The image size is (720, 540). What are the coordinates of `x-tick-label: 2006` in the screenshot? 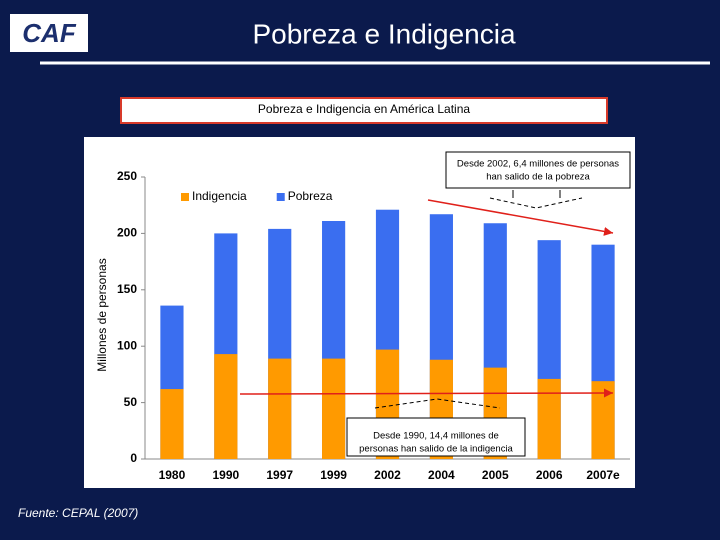 It's located at (549, 475).